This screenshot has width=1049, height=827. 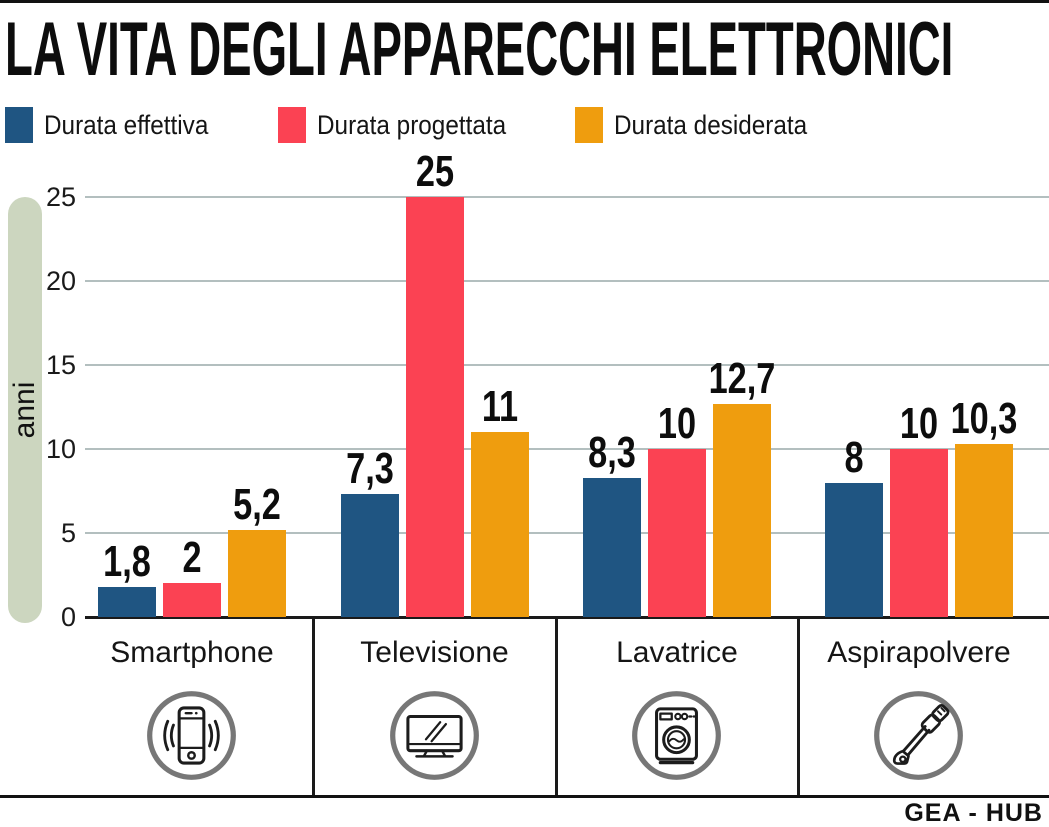 What do you see at coordinates (499, 524) in the screenshot?
I see `bar-televisione-desiderata` at bounding box center [499, 524].